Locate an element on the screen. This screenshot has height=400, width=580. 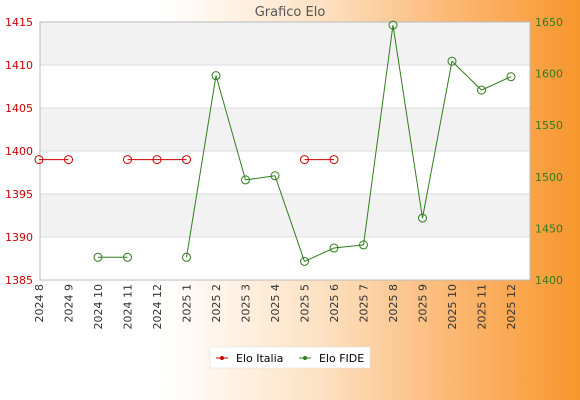
x-tick-label: 2025 7 is located at coordinates (364, 303).